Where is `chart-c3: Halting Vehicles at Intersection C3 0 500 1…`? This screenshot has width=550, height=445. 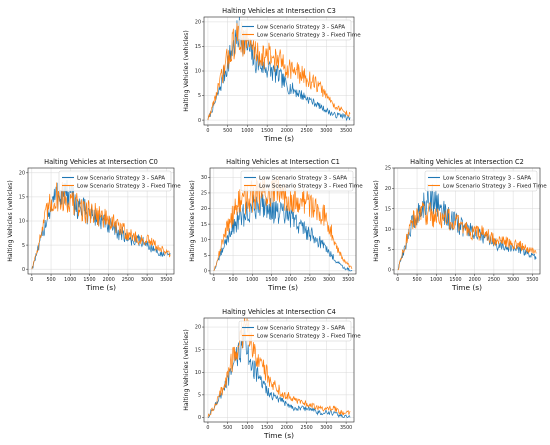 chart-c3: Halting Vehicles at Intersection C3 0 500 1… is located at coordinates (272, 75).